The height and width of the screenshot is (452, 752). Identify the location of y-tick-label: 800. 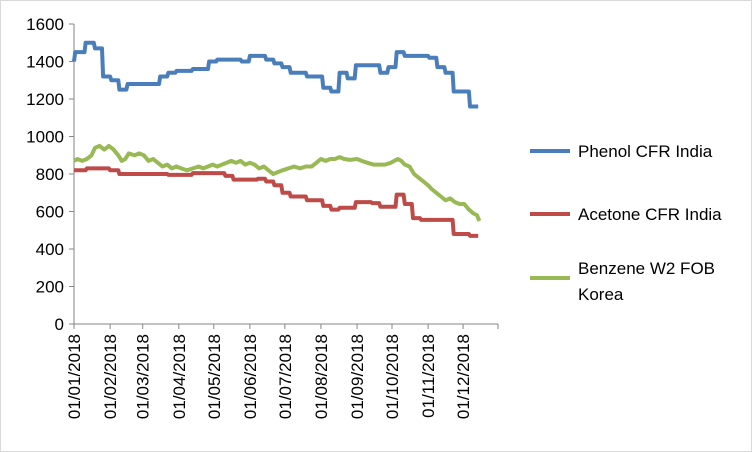
(50, 174).